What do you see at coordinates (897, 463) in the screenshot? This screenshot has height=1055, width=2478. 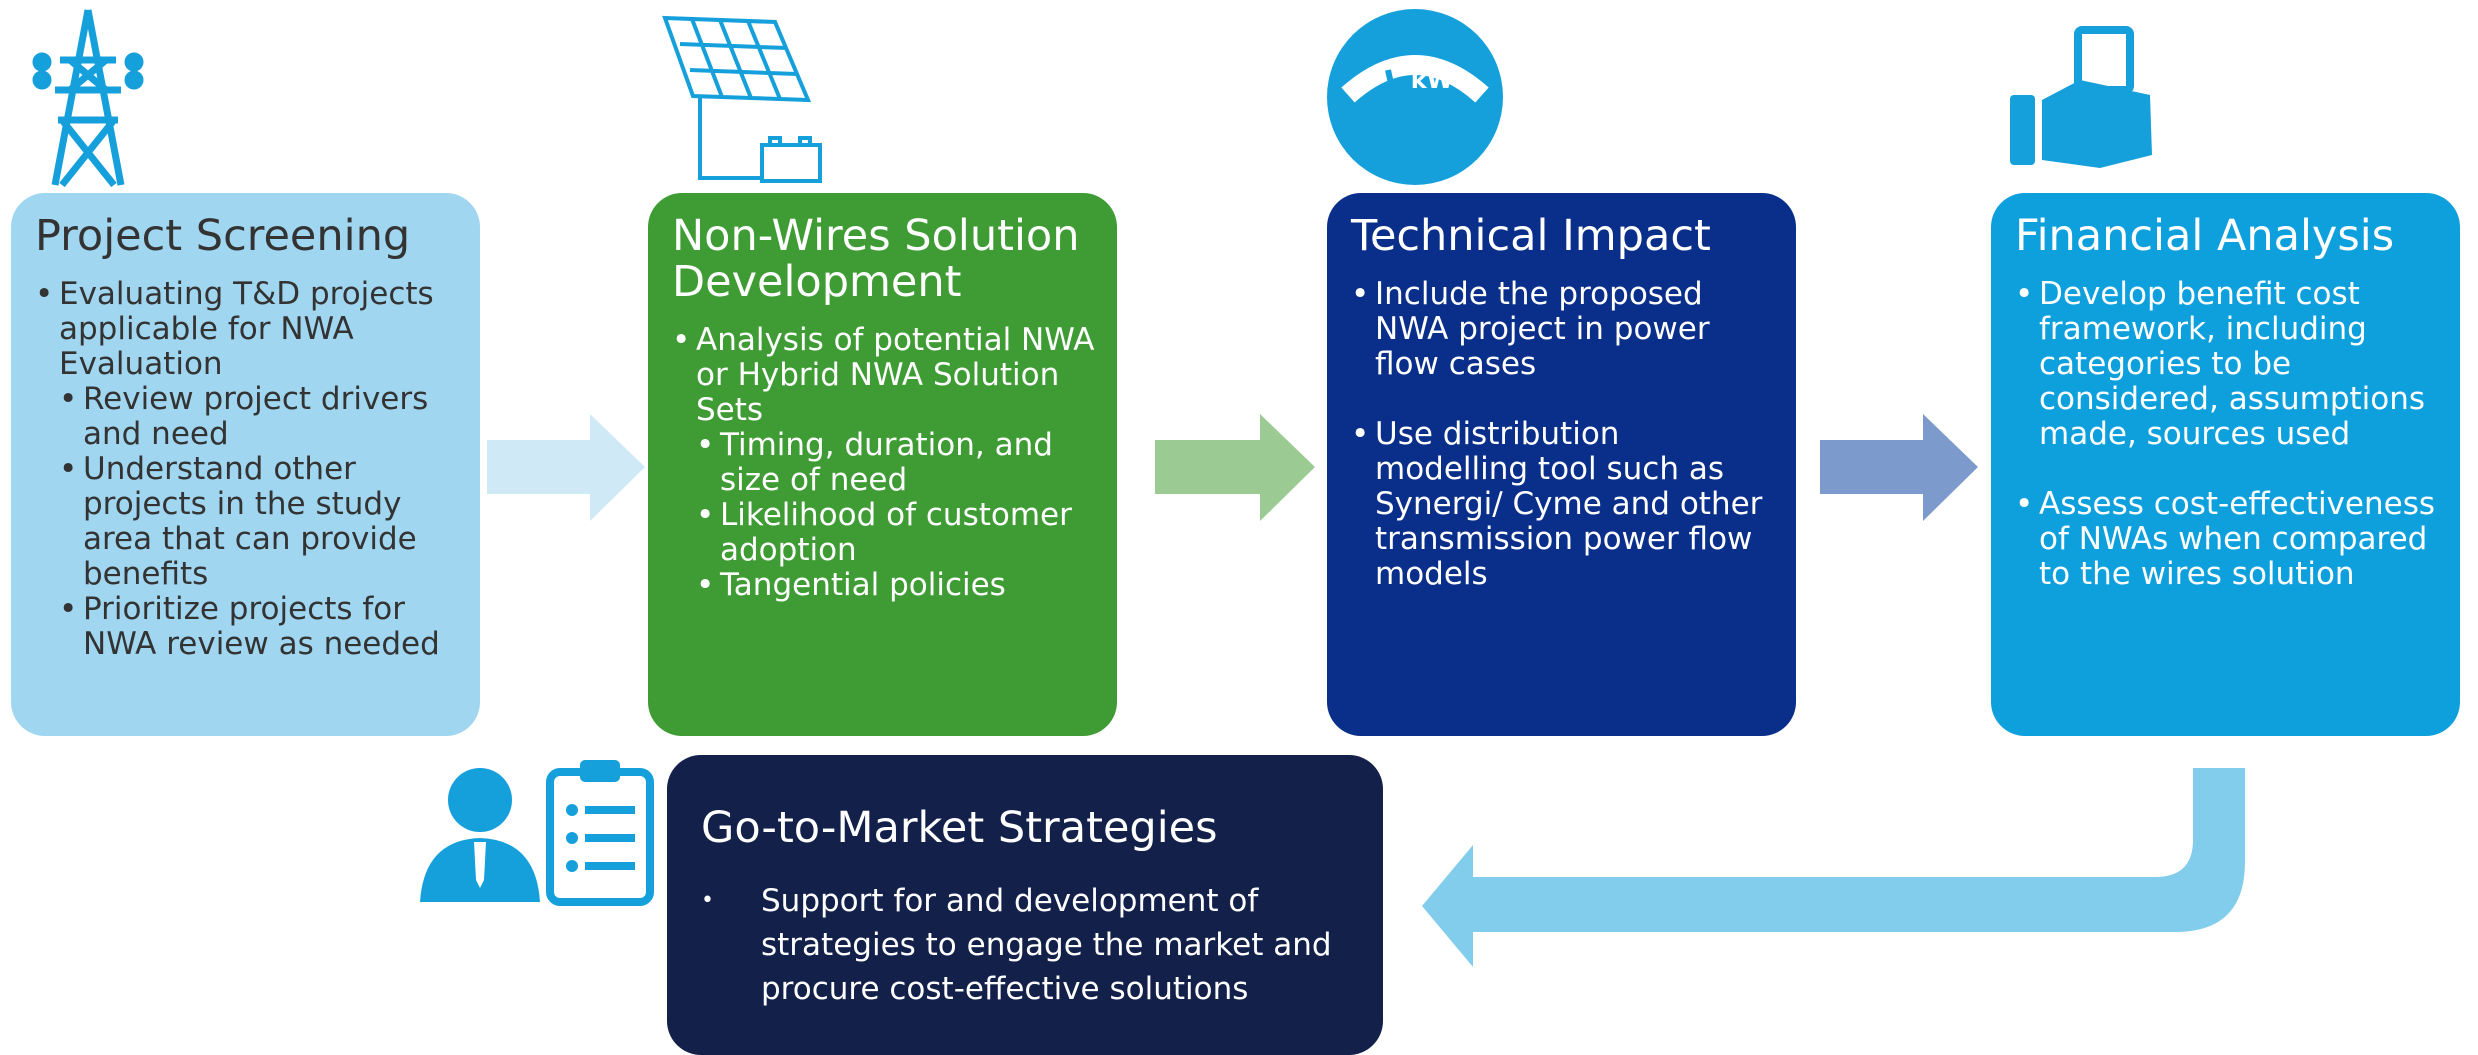 I see `sub-bullet: Timing, duration, and size of need` at bounding box center [897, 463].